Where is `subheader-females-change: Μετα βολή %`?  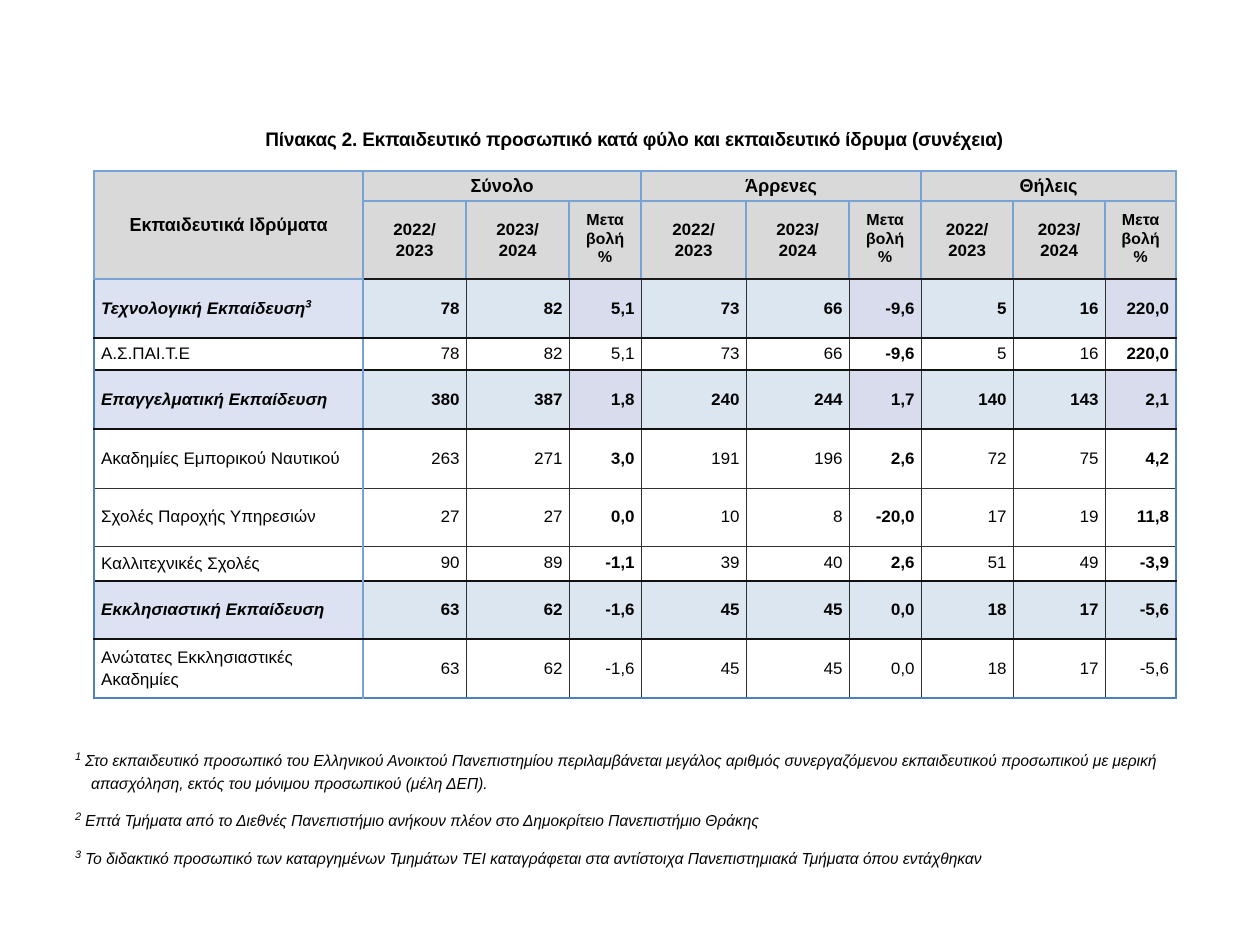 subheader-females-change: Μετα βολή % is located at coordinates (1140, 240).